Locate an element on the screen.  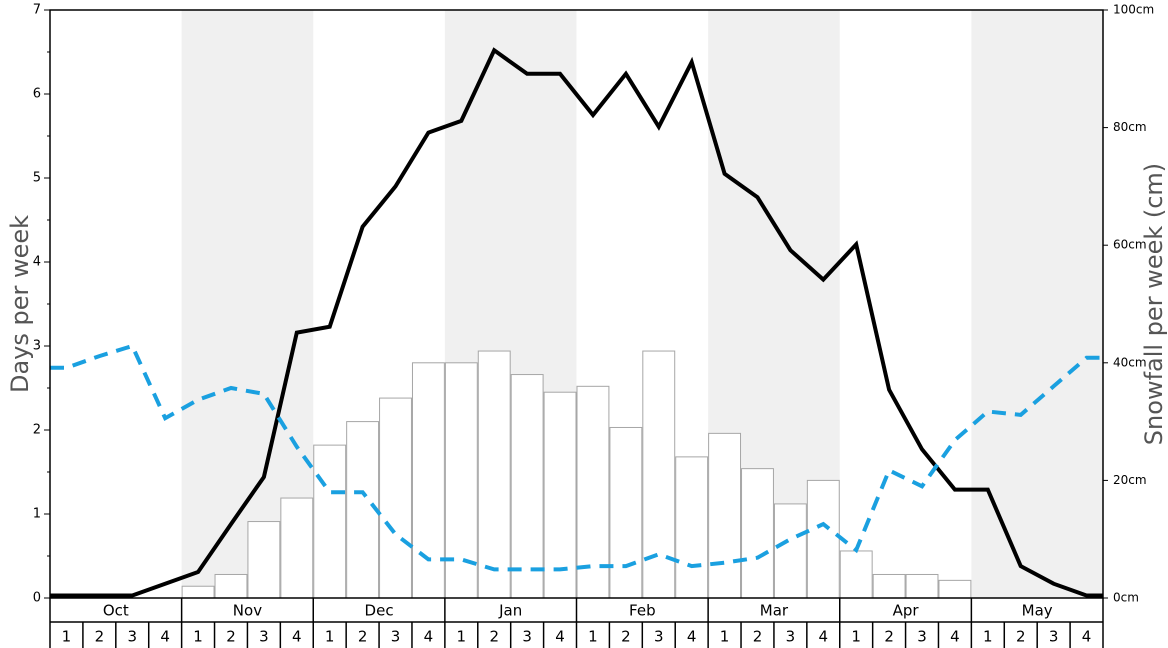
left-axis: 0 1 2 3 4 5 6 7 is located at coordinates (41, 304).